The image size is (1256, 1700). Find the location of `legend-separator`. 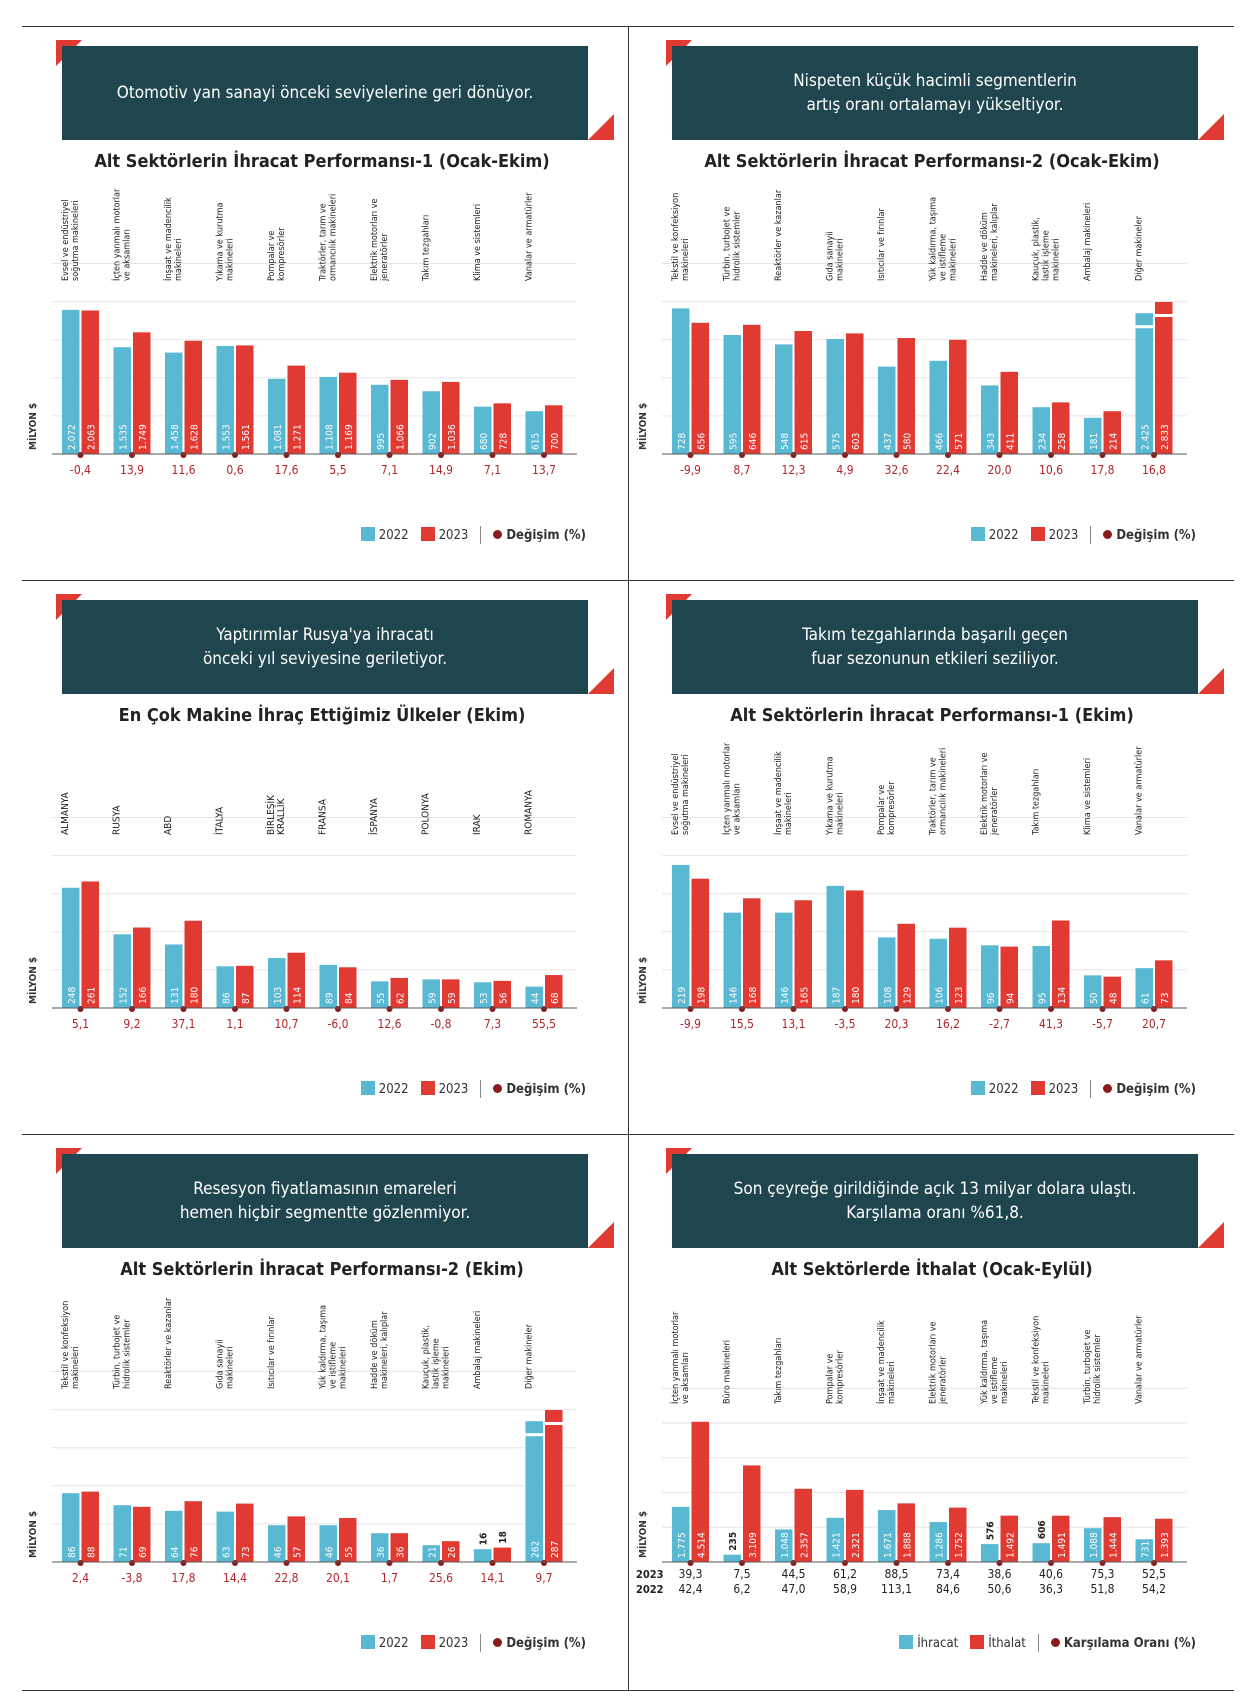

legend-separator is located at coordinates (481, 535).